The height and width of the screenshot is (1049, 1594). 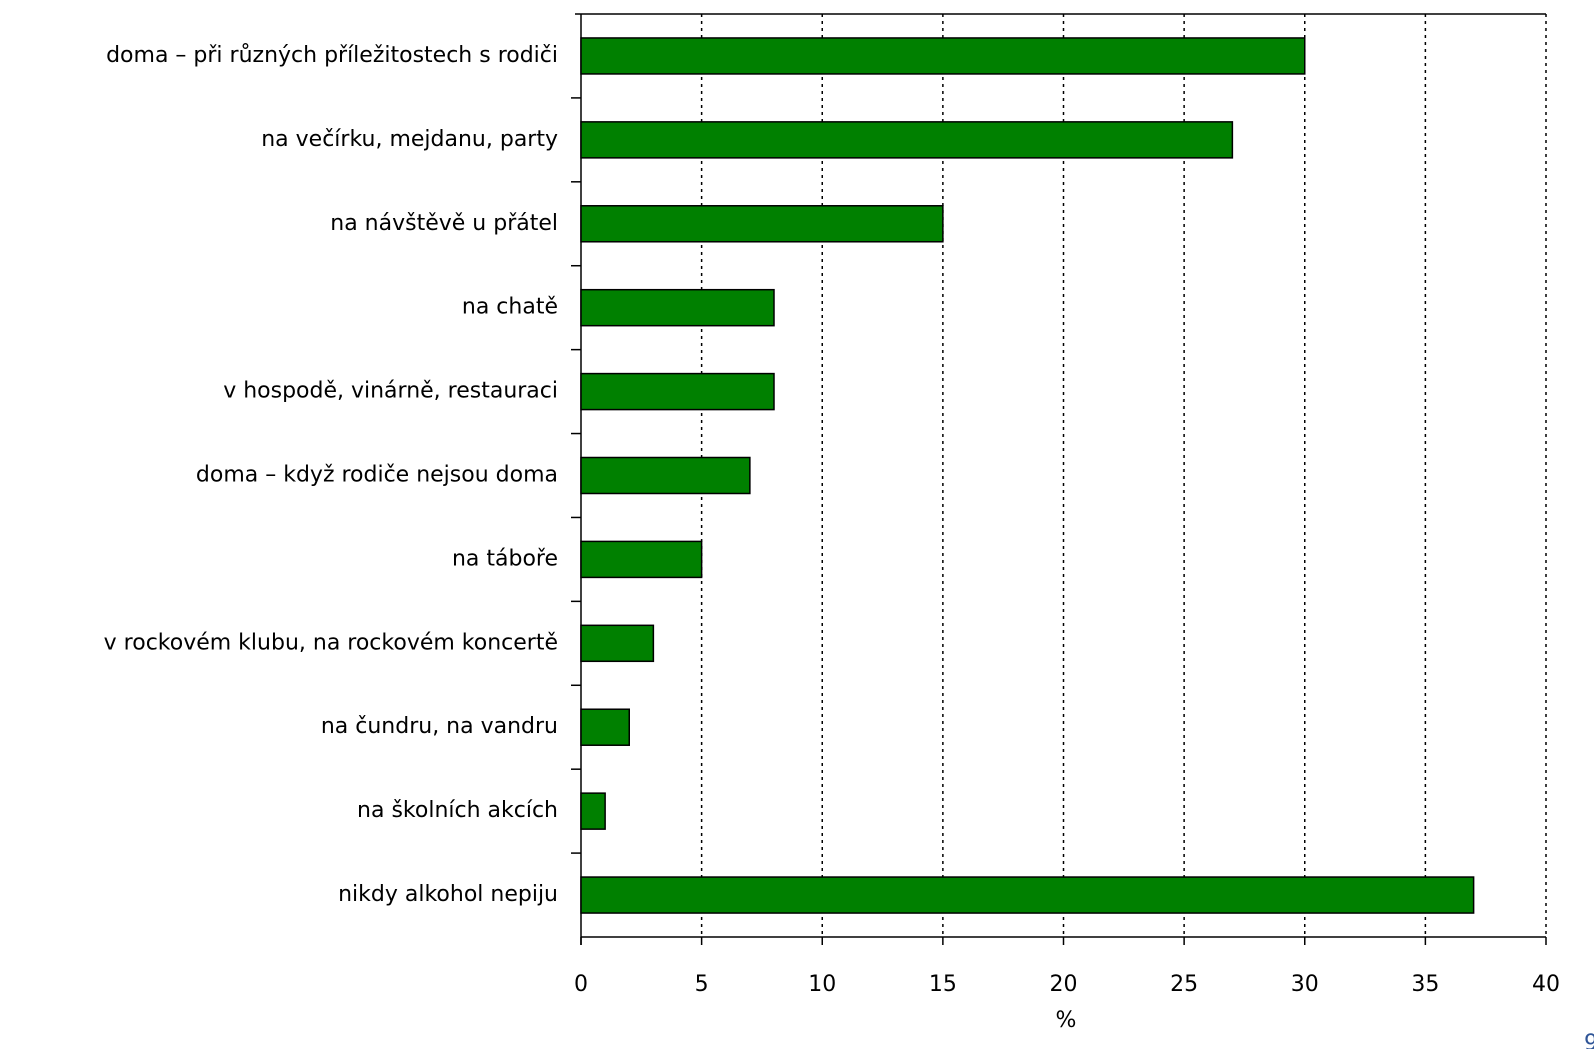 I want to click on x-tick-label: 30, so click(x=1305, y=984).